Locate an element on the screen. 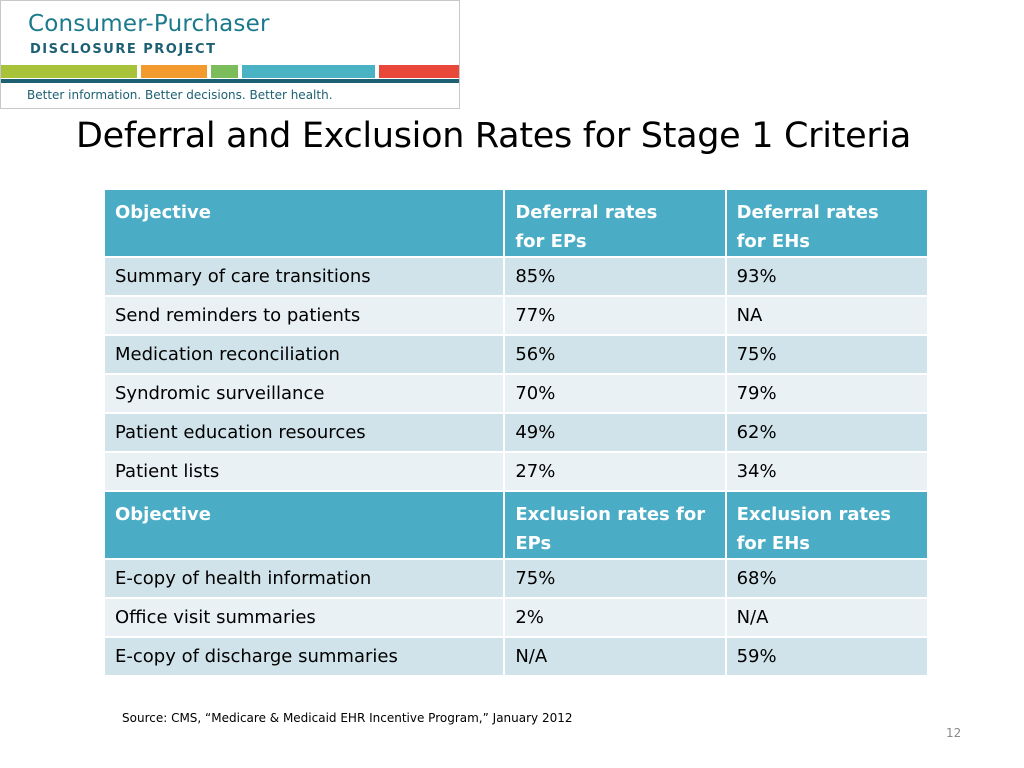 The width and height of the screenshot is (1024, 768). logo-title: Consumer-Purchaser is located at coordinates (149, 24).